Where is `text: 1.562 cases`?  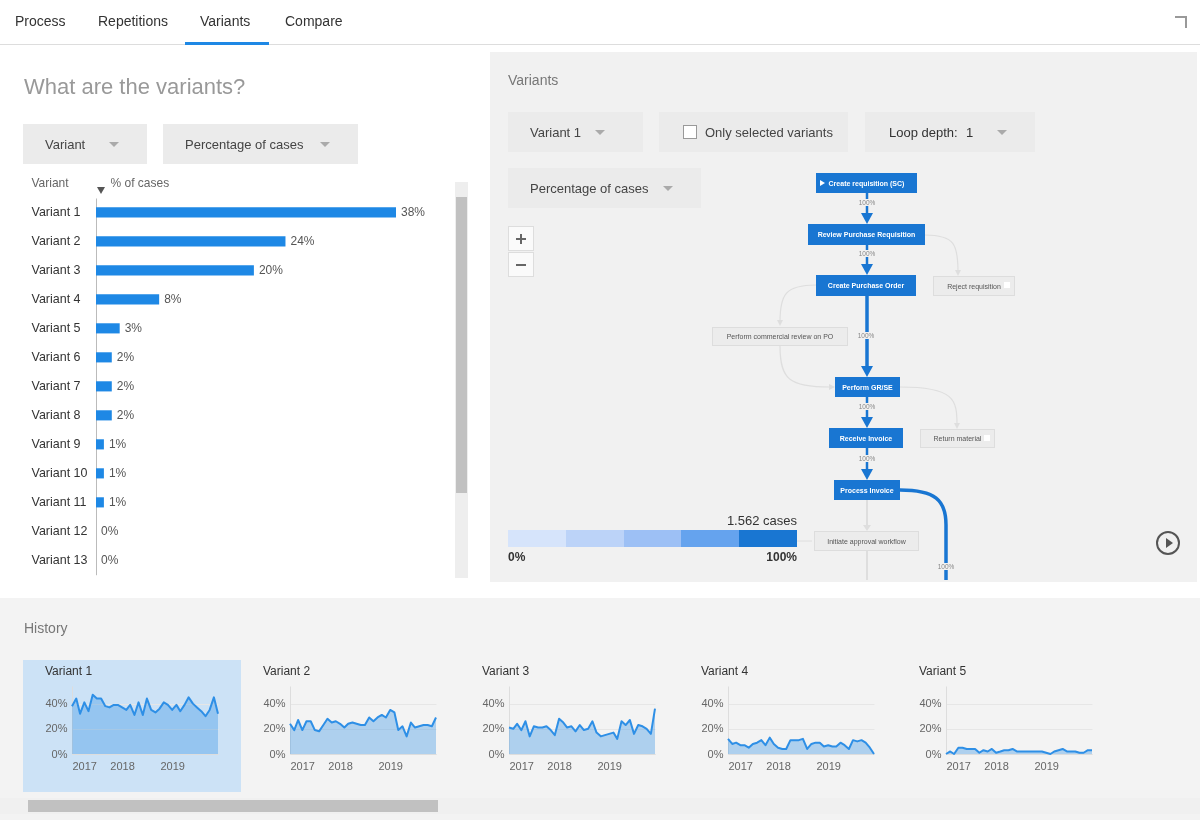
text: 1.562 cases is located at coordinates (761, 520).